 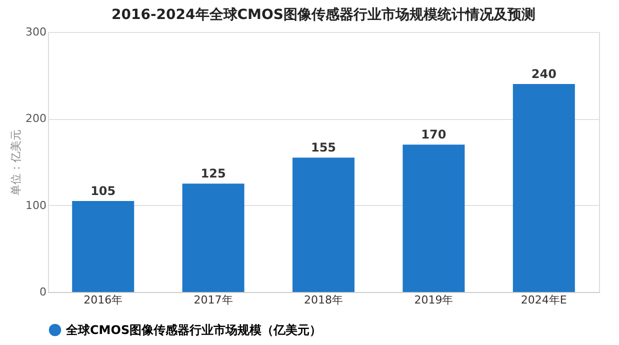 I want to click on y-tick-label: 200, so click(x=36, y=119).